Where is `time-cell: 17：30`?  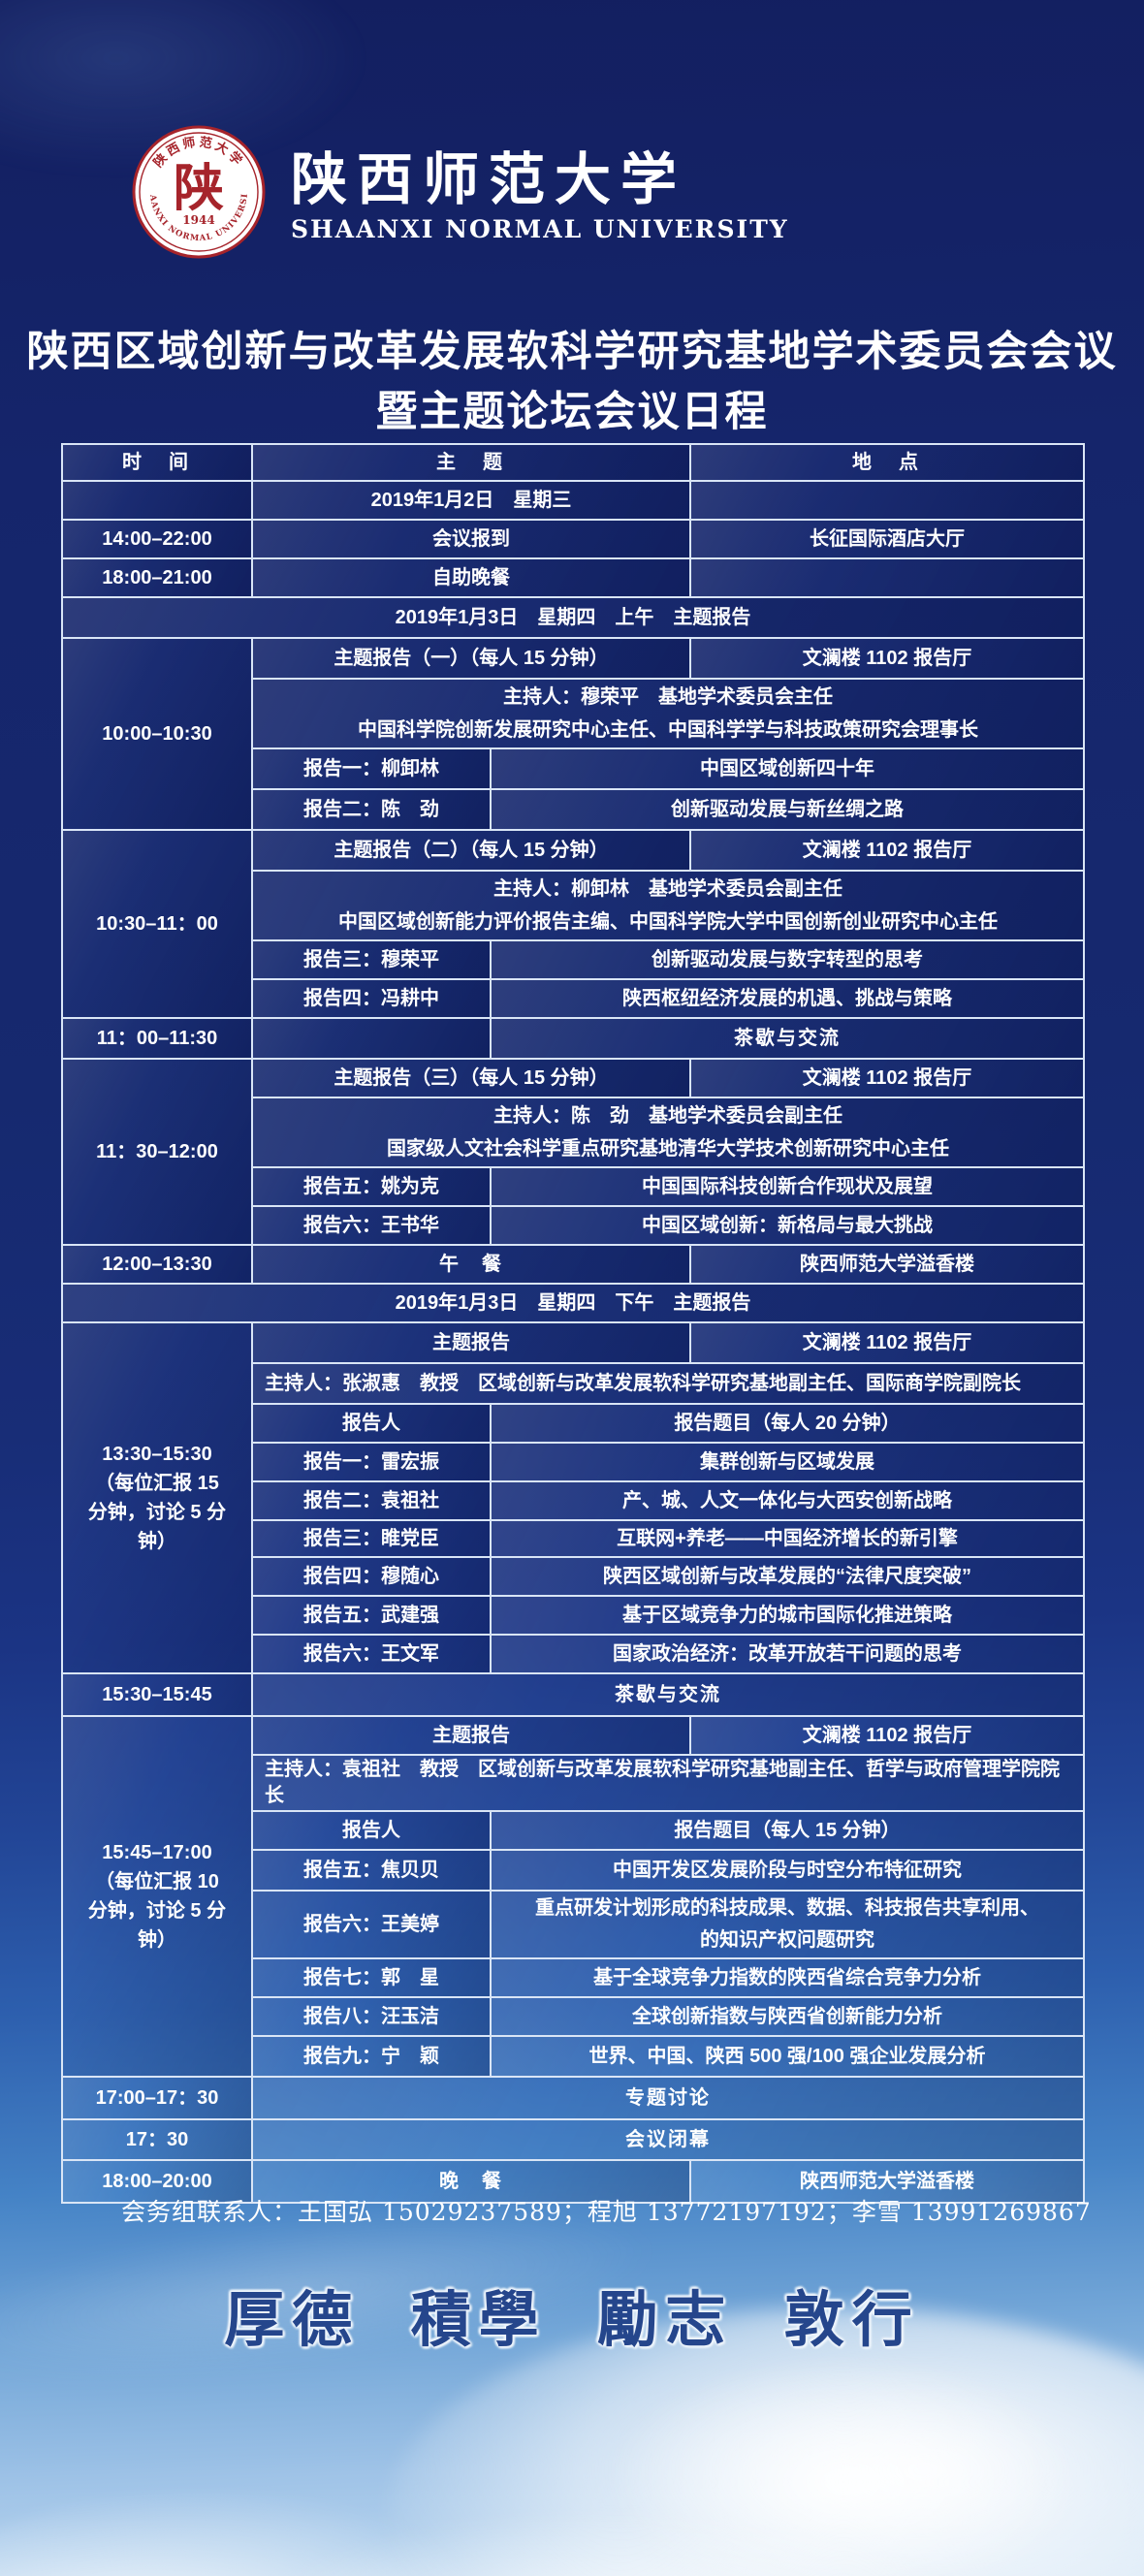
time-cell: 17：30 is located at coordinates (157, 2140).